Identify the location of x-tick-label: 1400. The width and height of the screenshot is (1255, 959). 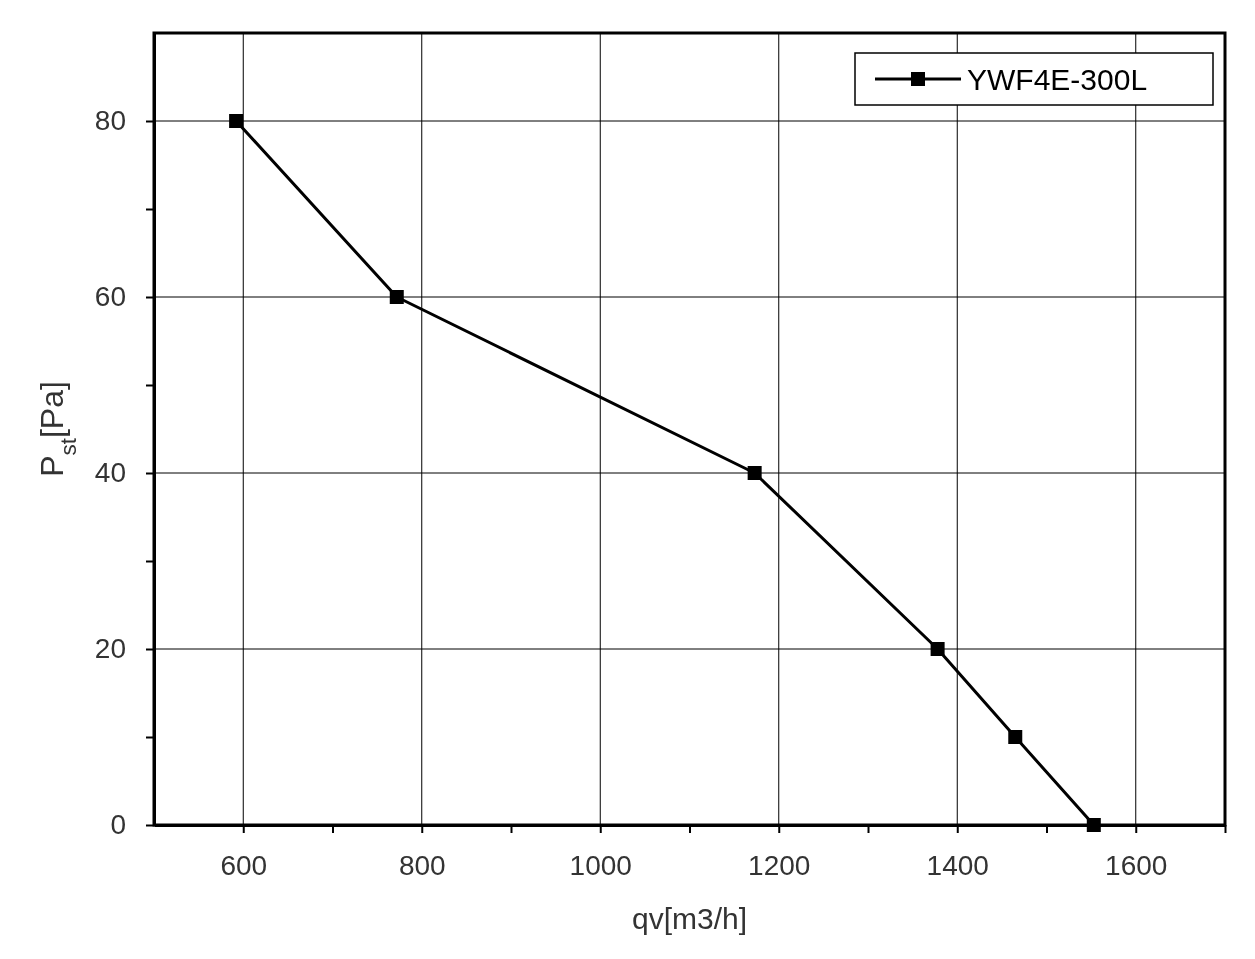
(957, 865).